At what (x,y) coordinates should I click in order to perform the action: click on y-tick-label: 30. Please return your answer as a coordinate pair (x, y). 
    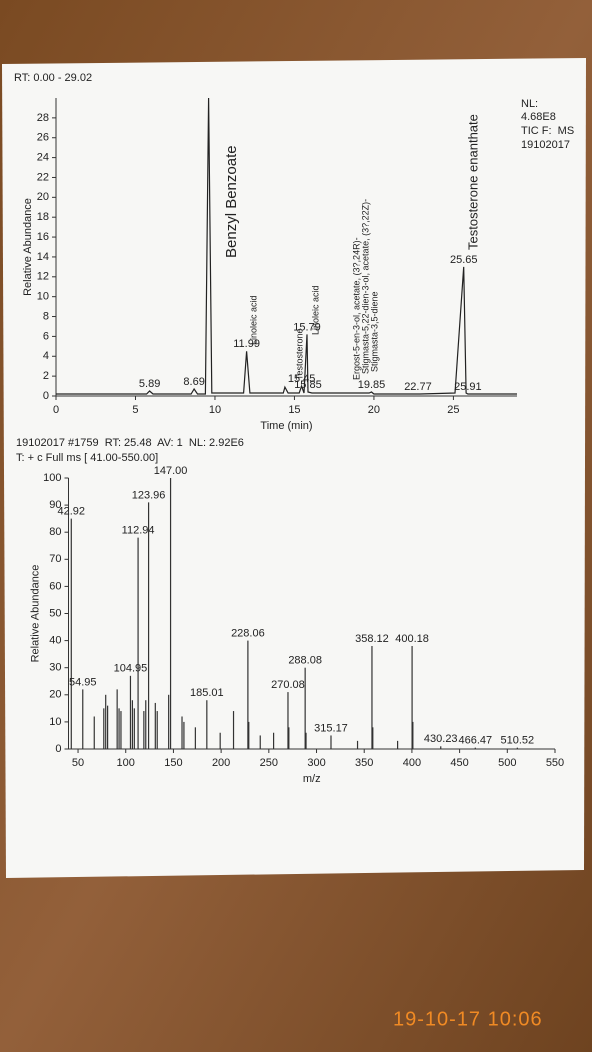
    Looking at the image, I should click on (55, 668).